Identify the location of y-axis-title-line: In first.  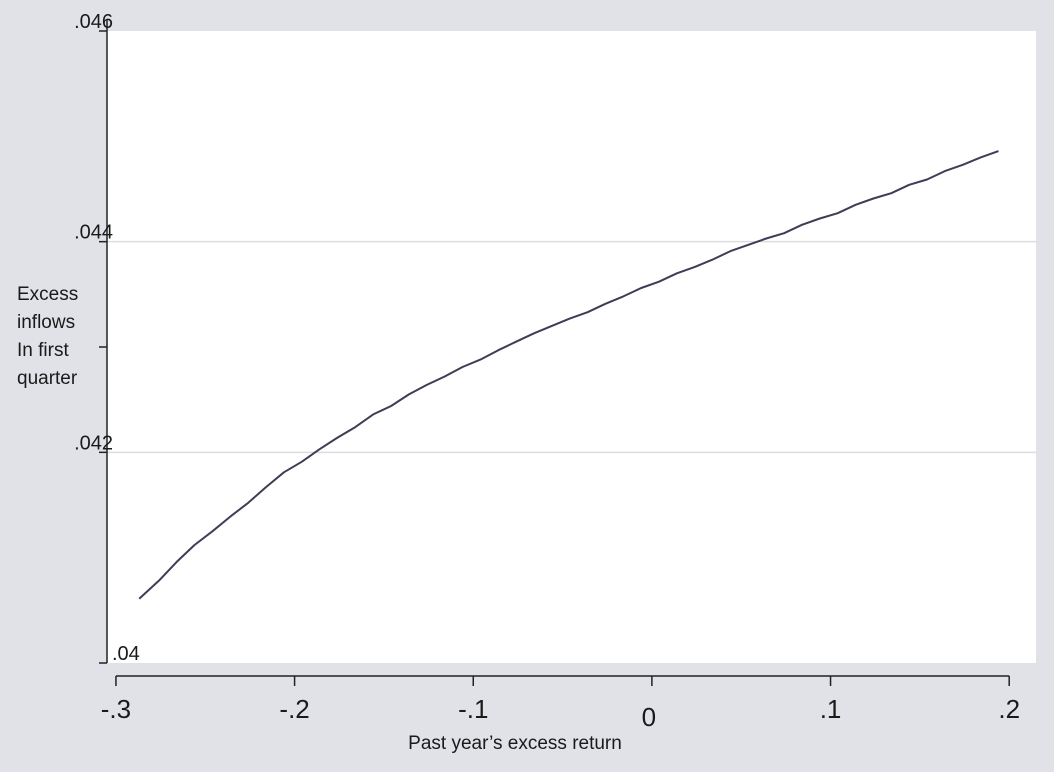
(43, 350).